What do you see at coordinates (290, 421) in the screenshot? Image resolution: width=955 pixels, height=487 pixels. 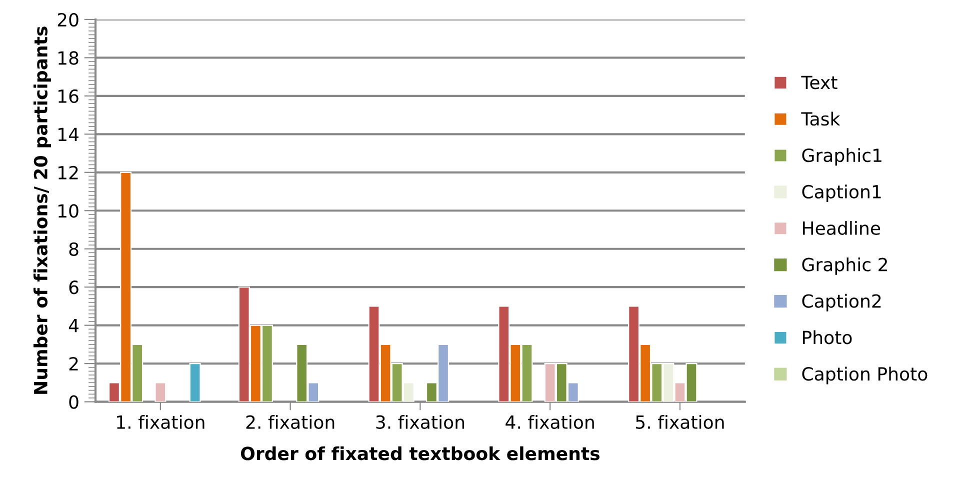 I see `x-tick-label: 2. fixation` at bounding box center [290, 421].